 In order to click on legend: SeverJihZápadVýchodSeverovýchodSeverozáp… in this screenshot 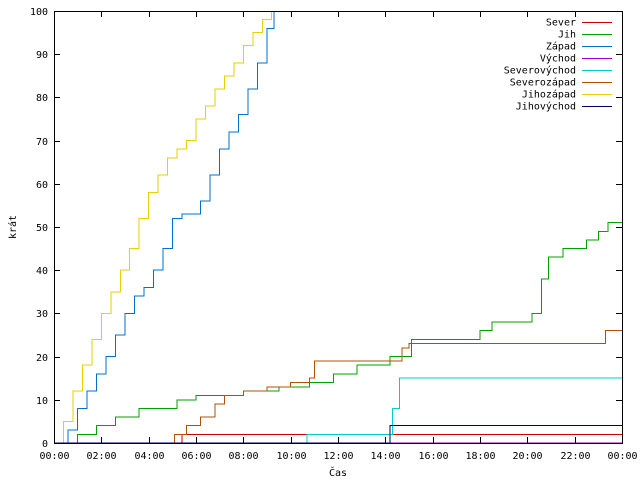, I will do `click(558, 65)`.